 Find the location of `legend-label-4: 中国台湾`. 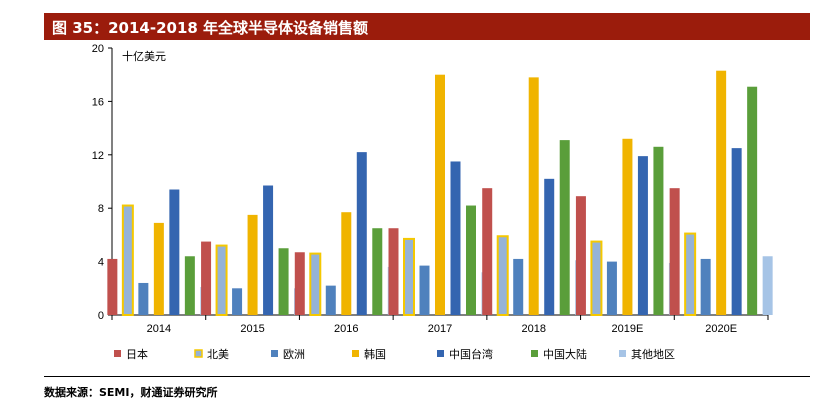

legend-label-4: 中国台湾 is located at coordinates (471, 354).